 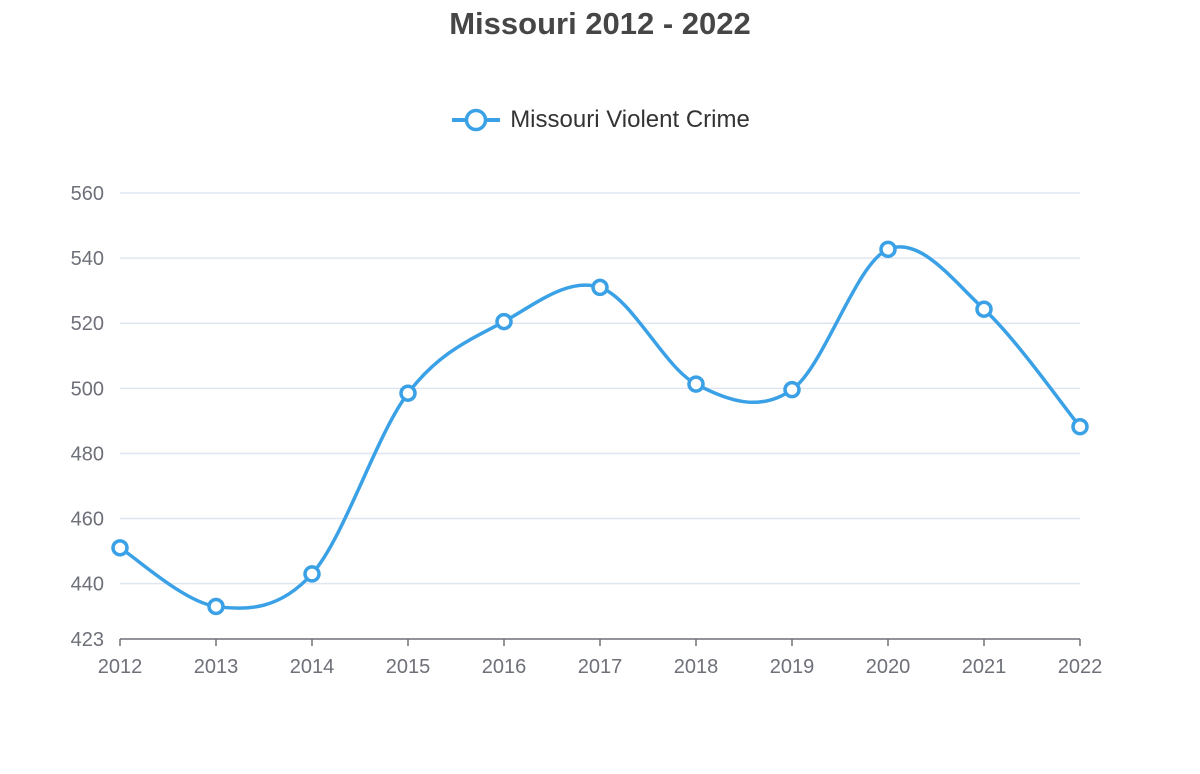 I want to click on x-tick-label: 2021, so click(x=984, y=667).